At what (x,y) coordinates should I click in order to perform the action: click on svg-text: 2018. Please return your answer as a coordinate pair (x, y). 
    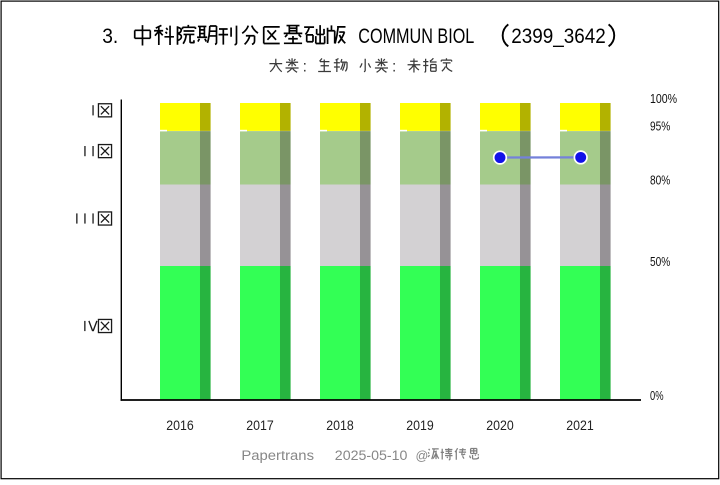
    Looking at the image, I should click on (340, 425).